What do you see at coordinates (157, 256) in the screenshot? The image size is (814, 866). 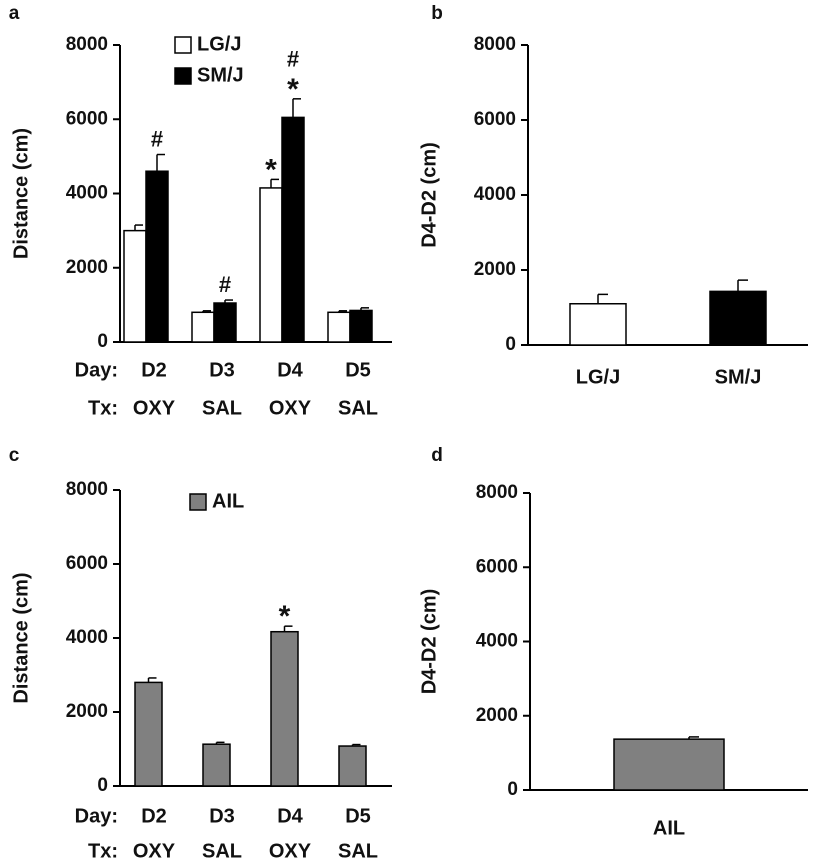 I see `bar-smj-d2` at bounding box center [157, 256].